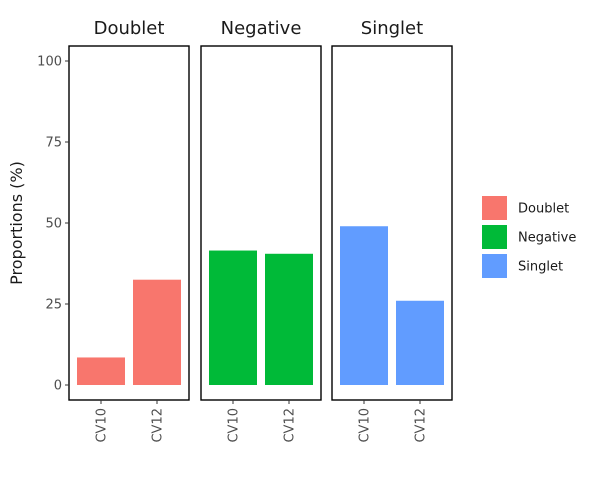 The image size is (600, 480). I want to click on facet-title: Negative, so click(261, 28).